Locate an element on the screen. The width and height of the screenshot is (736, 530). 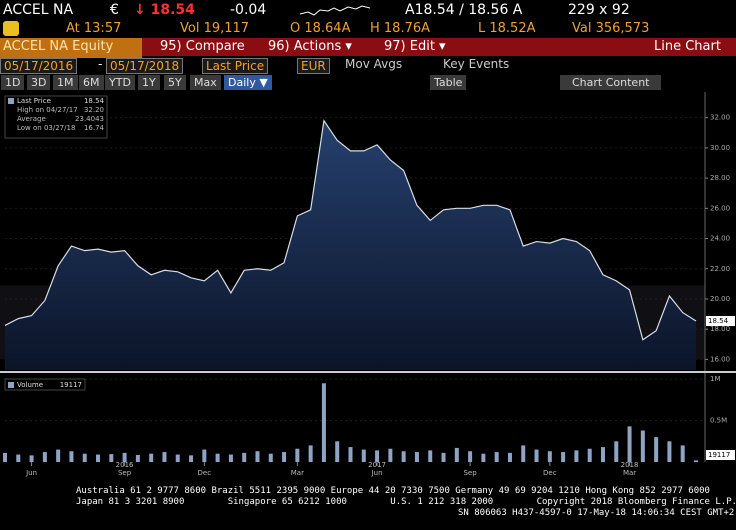
y-tick-label: 28.00 is located at coordinates (720, 178).